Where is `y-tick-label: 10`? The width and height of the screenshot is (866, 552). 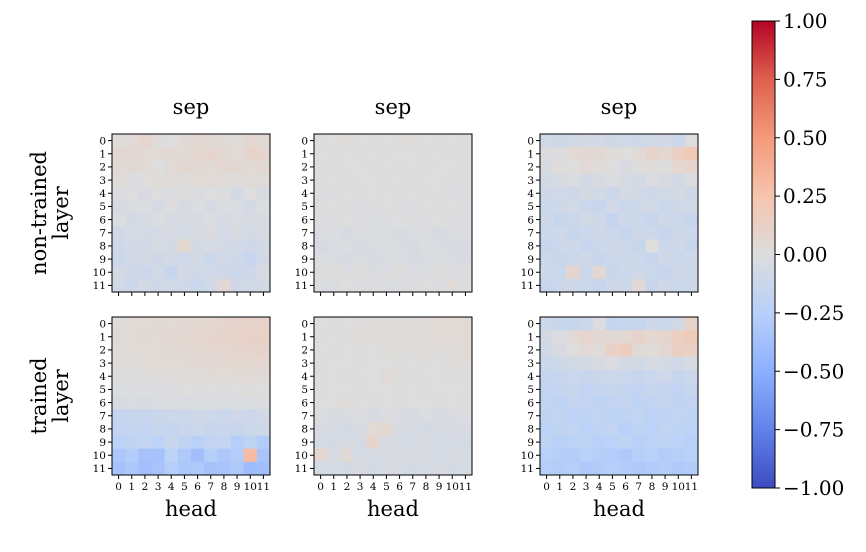
y-tick-label: 10 is located at coordinates (99, 456).